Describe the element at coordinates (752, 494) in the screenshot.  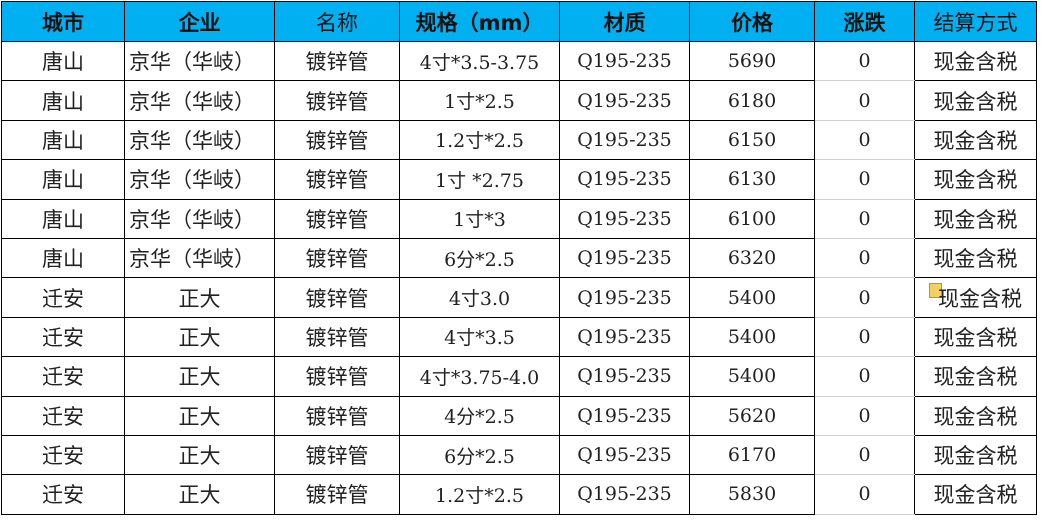
I see `cell-price: 5830` at that location.